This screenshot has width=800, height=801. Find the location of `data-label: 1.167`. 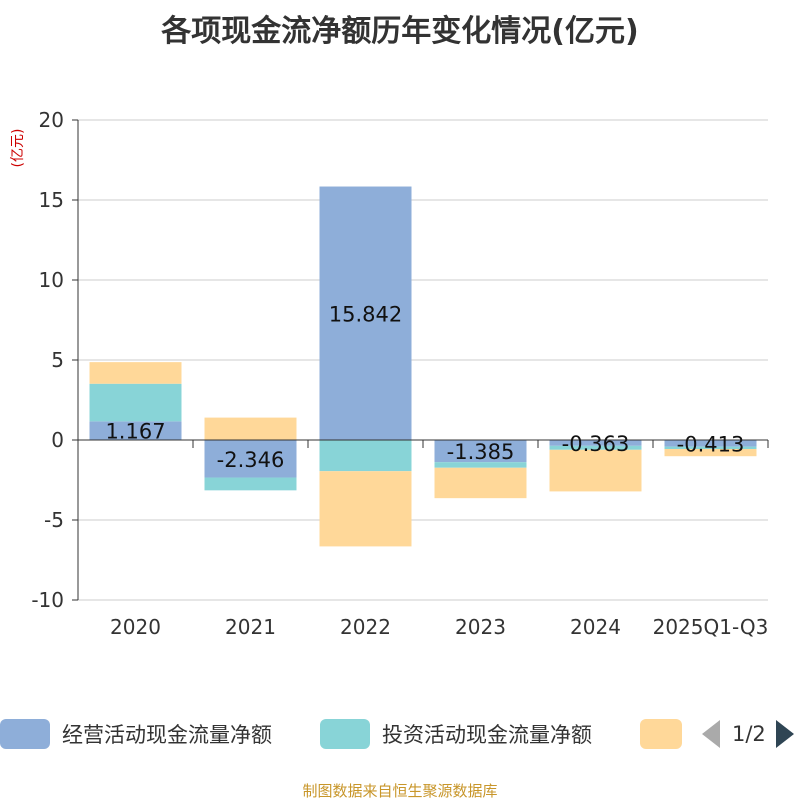

data-label: 1.167 is located at coordinates (135, 432).